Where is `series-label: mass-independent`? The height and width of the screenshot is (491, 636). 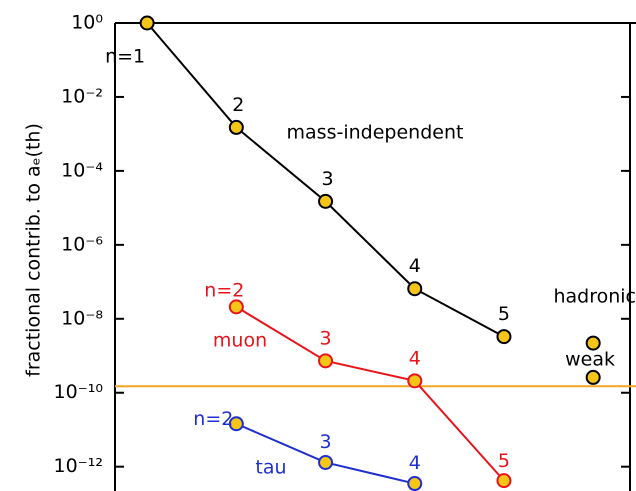 series-label: mass-independent is located at coordinates (375, 133).